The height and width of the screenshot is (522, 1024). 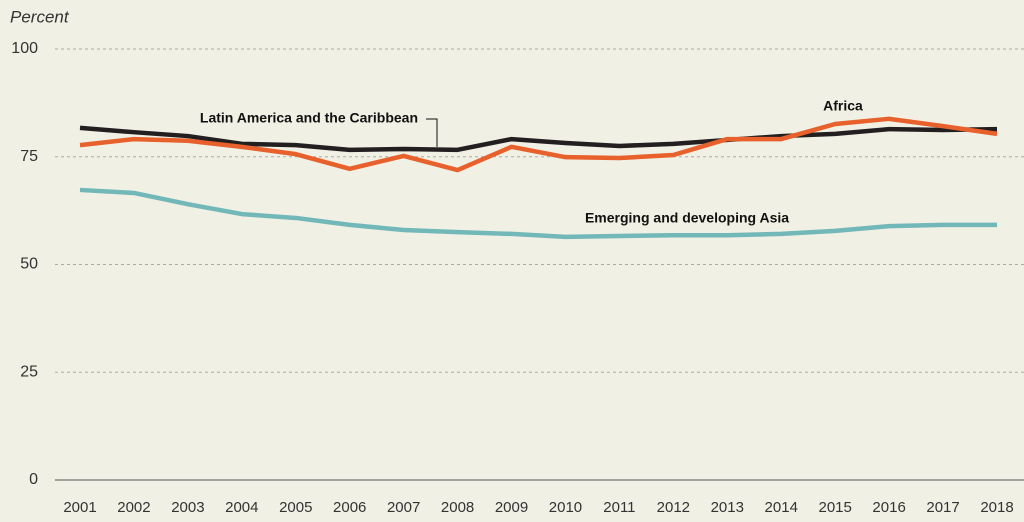 I want to click on x-tick-label: 2015, so click(x=834, y=507).